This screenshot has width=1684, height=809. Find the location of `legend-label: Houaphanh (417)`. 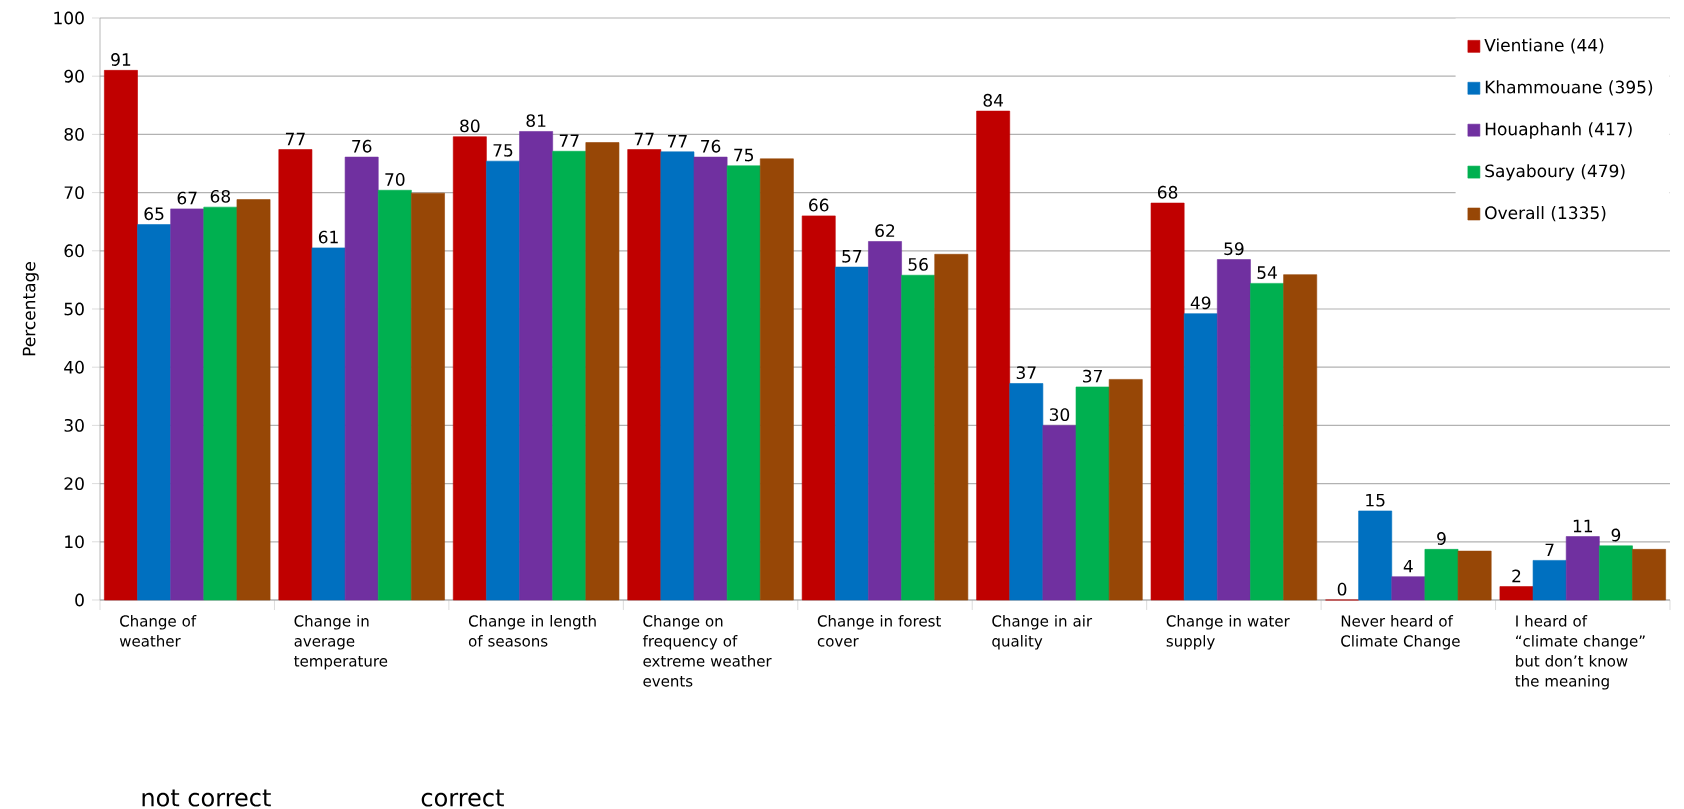

legend-label: Houaphanh (417) is located at coordinates (1558, 130).